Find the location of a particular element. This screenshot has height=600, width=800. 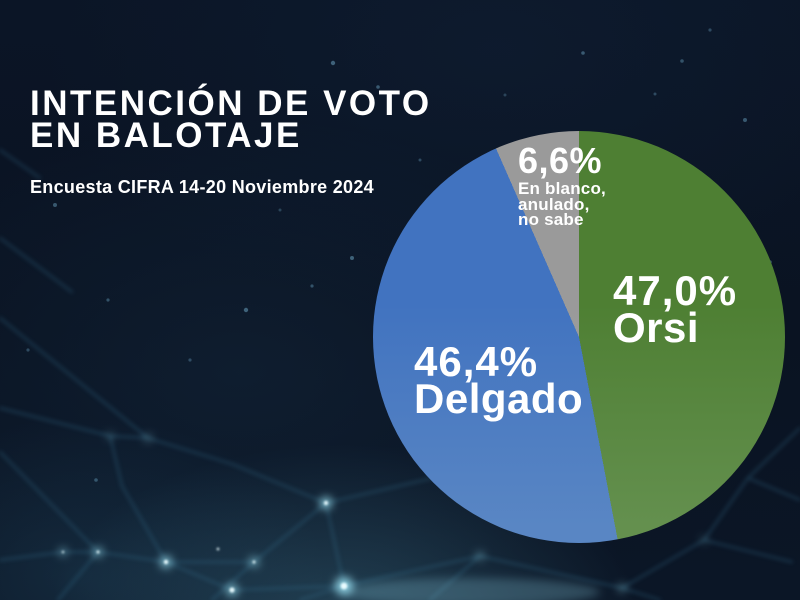

pie-label-delgado: 46,4% Delgado is located at coordinates (499, 380).